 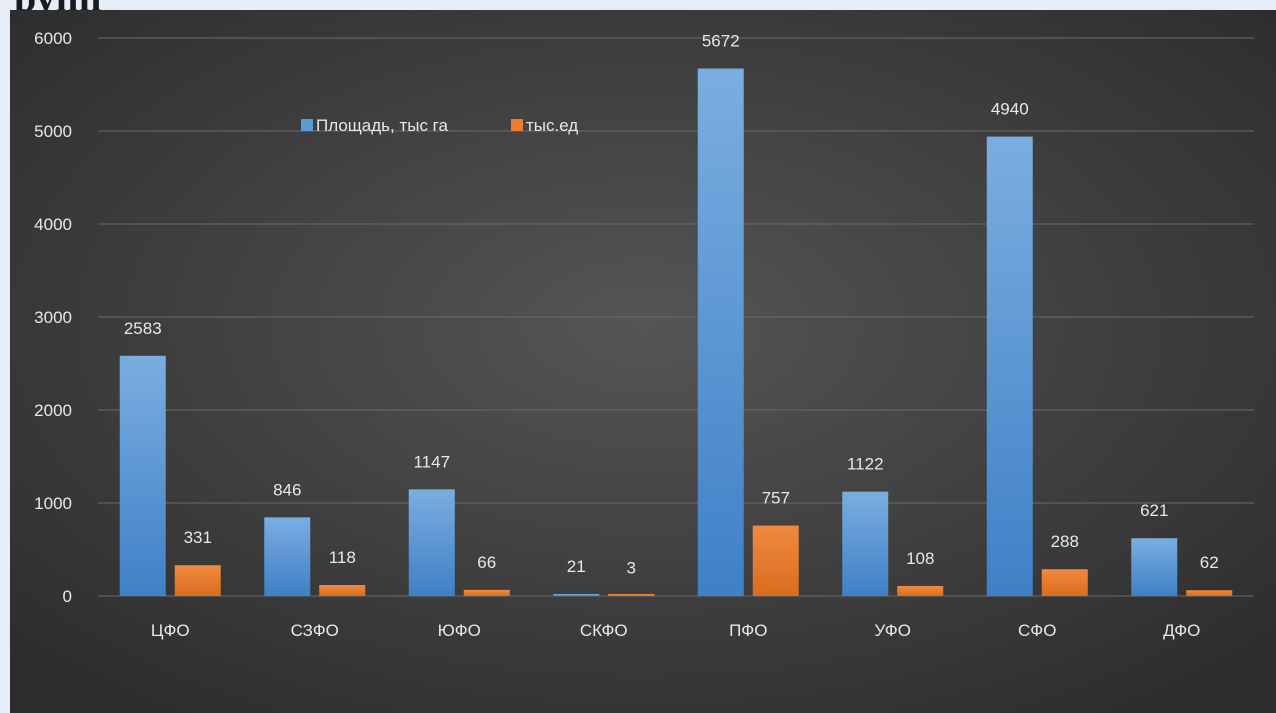 What do you see at coordinates (1065, 541) in the screenshot?
I see `data-label: 288` at bounding box center [1065, 541].